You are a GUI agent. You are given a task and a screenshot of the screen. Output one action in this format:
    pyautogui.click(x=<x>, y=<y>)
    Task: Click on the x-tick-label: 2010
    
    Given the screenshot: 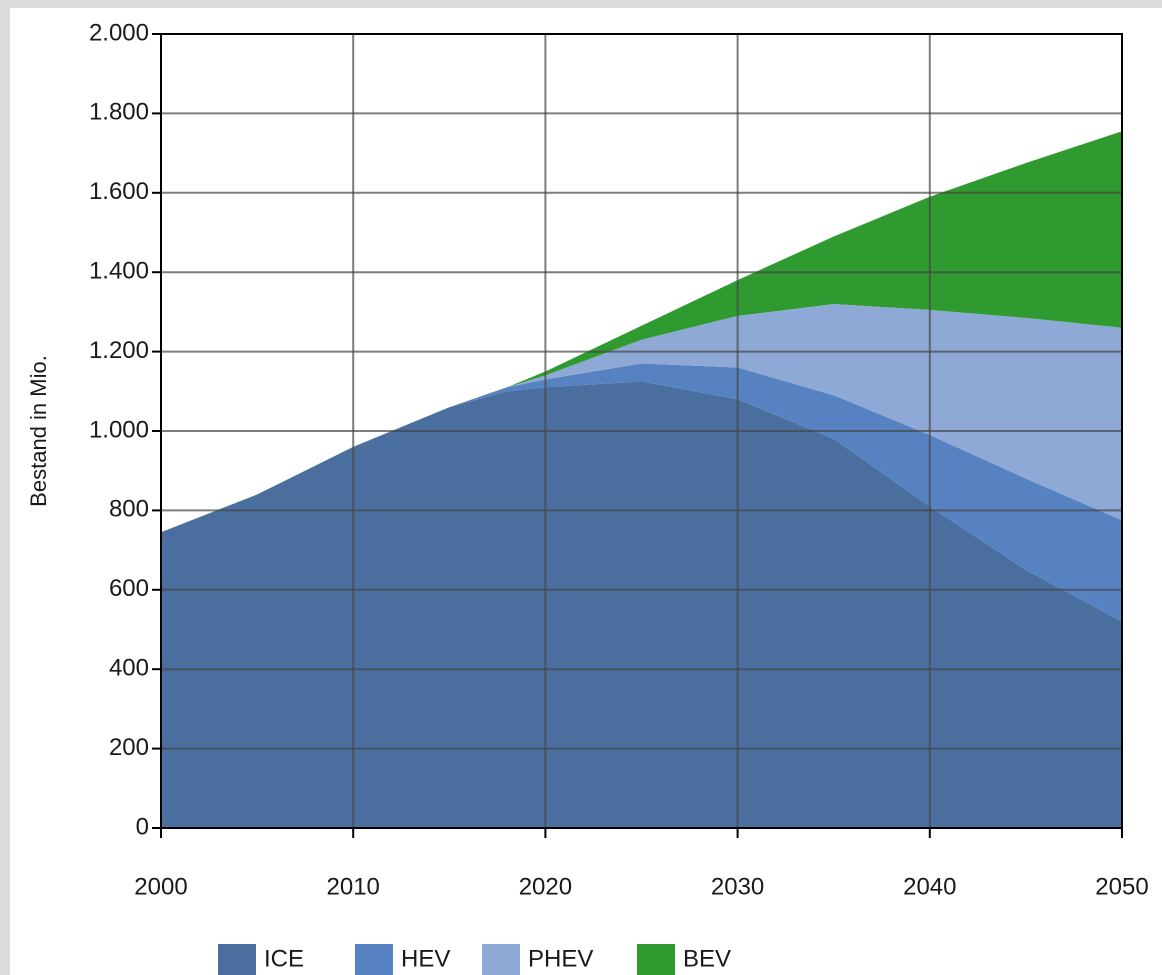 What is the action you would take?
    pyautogui.click(x=353, y=886)
    